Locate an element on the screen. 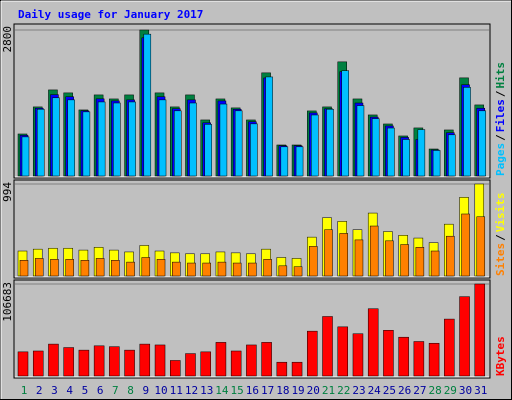  legend: KBytes is located at coordinates (500, 356).